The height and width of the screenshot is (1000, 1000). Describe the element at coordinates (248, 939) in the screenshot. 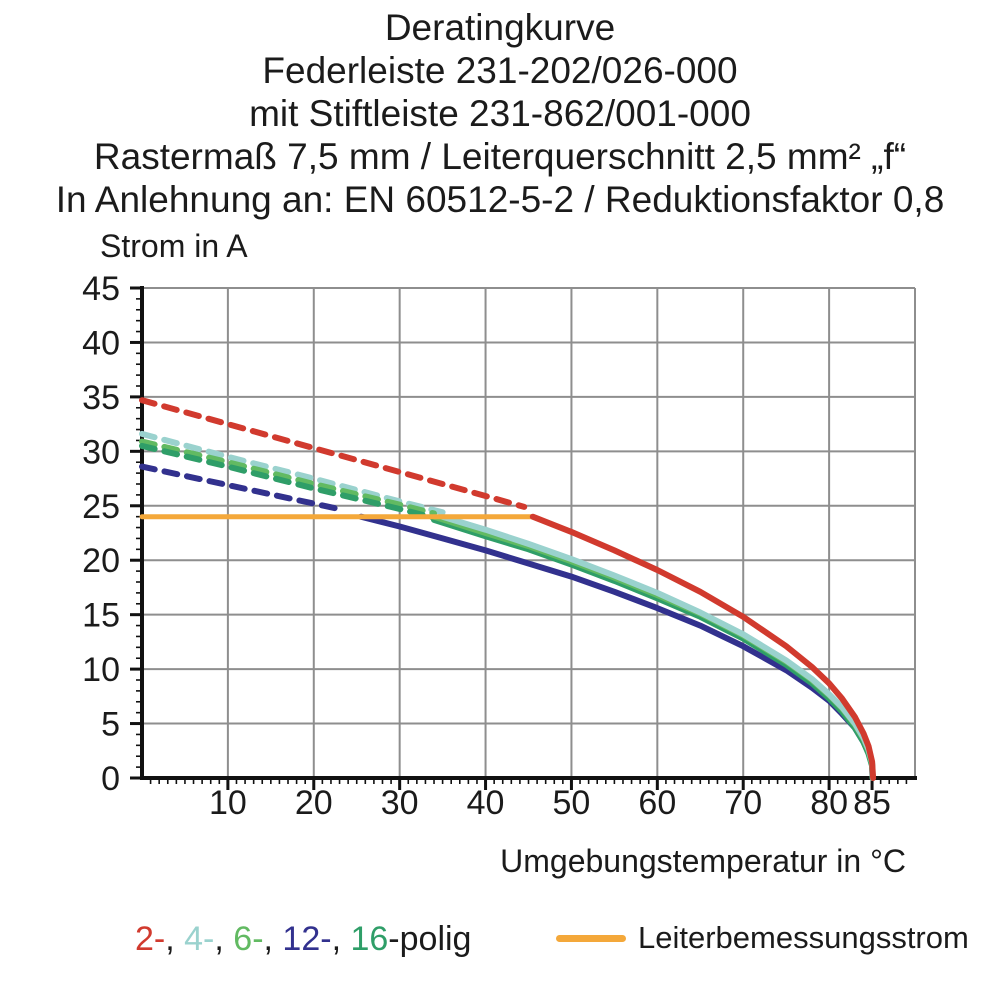

I see `legend-pole-item: 6-` at that location.